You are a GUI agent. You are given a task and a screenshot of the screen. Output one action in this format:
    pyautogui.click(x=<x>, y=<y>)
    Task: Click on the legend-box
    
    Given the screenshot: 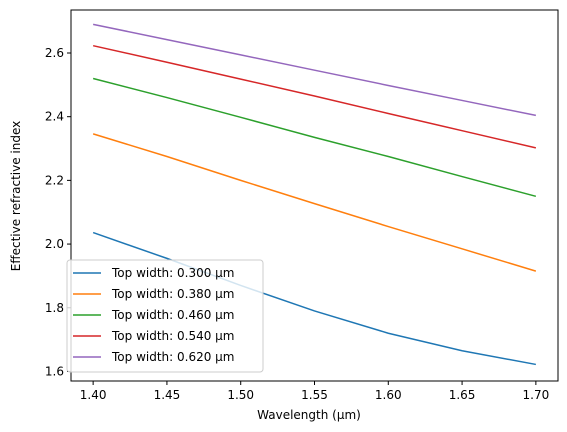 What is the action you would take?
    pyautogui.click(x=165, y=316)
    